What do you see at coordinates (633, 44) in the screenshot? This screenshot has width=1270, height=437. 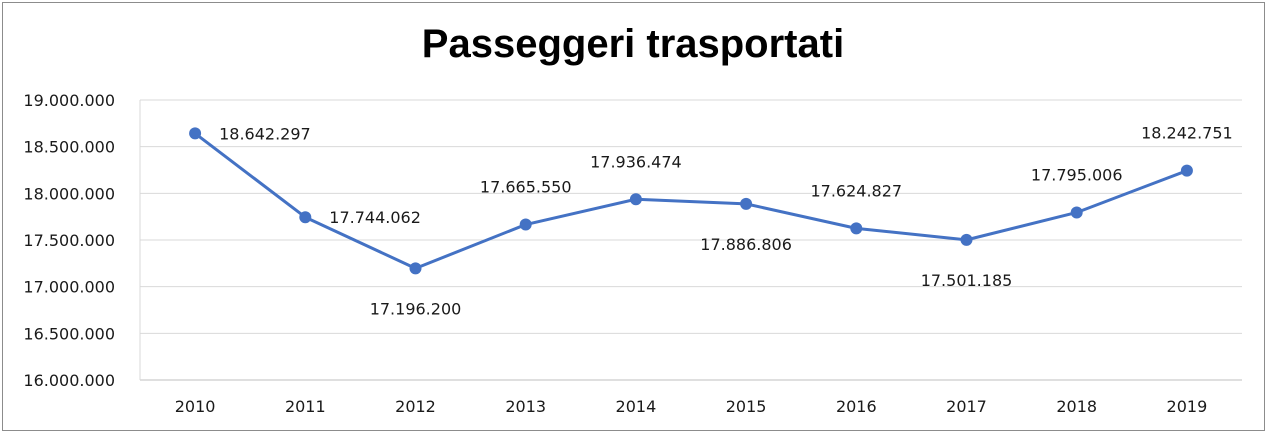 I see `chart-title: Passeggeri trasportati` at bounding box center [633, 44].